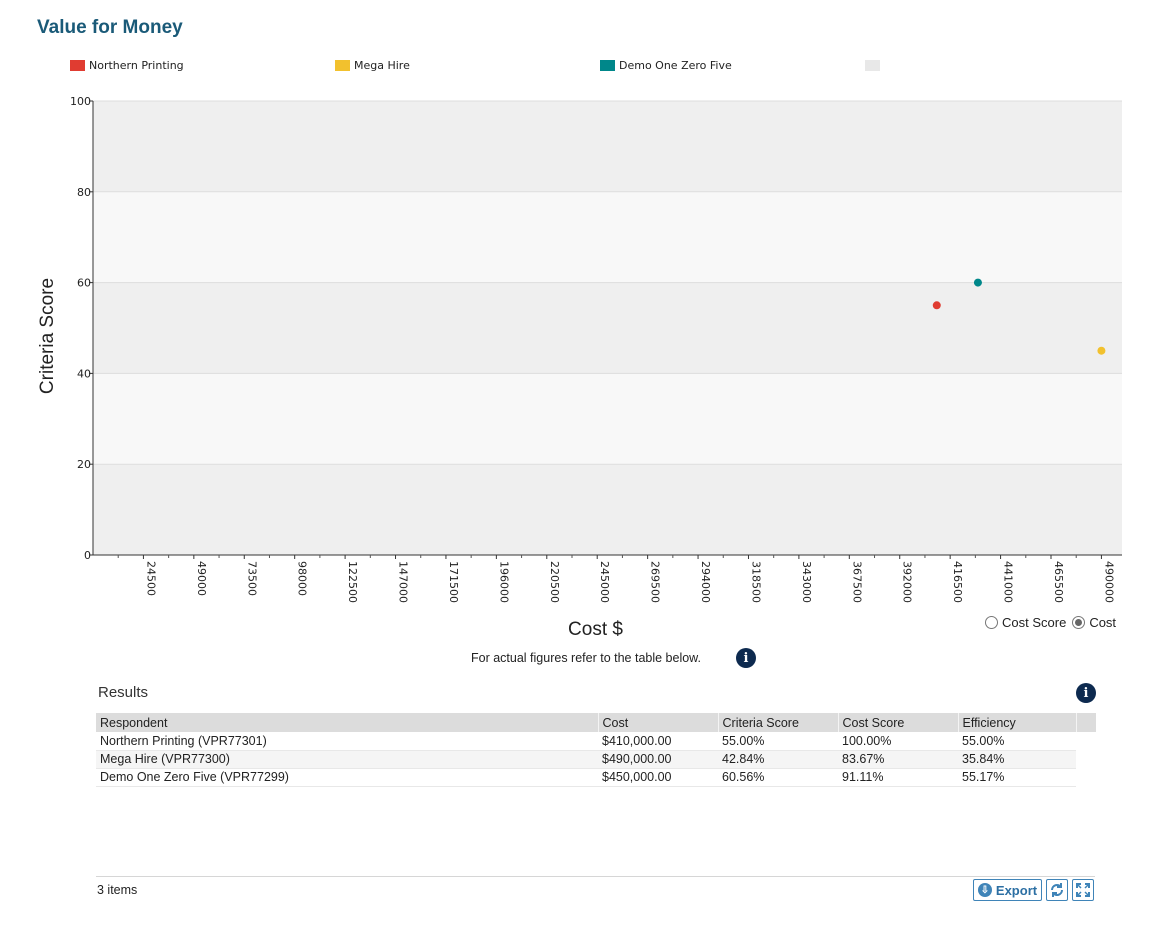 Image resolution: width=1173 pixels, height=931 pixels. I want to click on legend-item-demo-one-zero-five: Demo One Zero Five, so click(666, 65).